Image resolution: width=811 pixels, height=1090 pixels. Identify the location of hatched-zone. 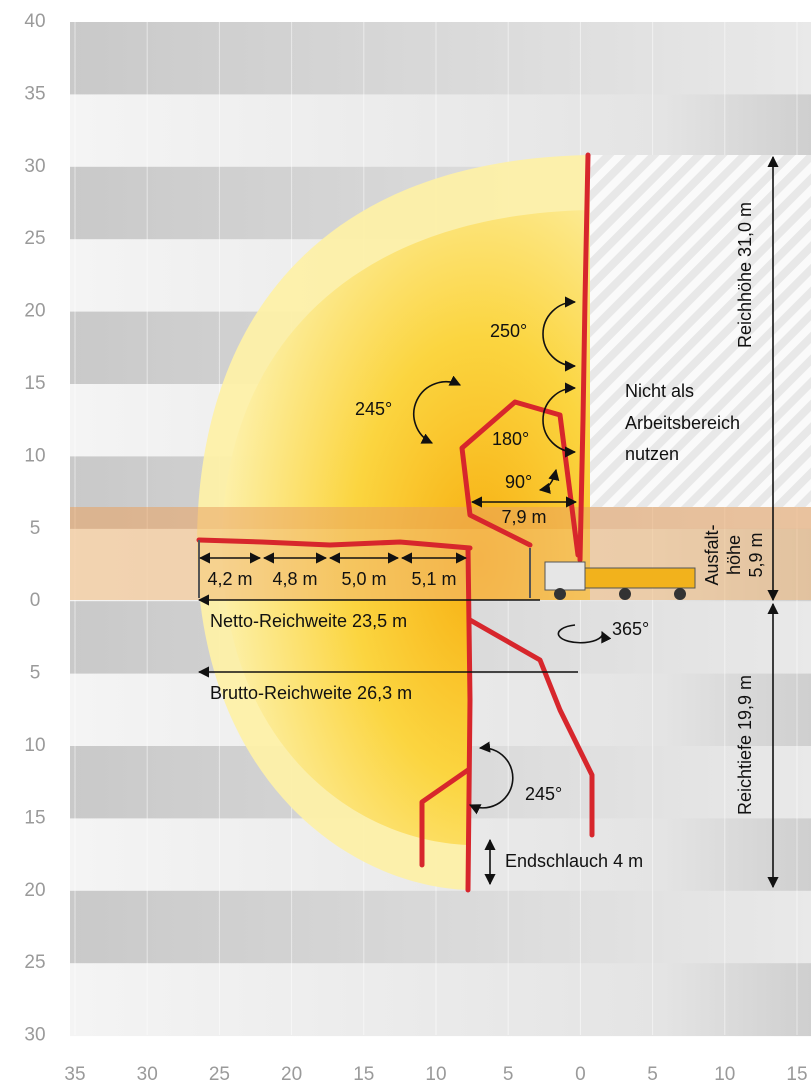
(700, 331).